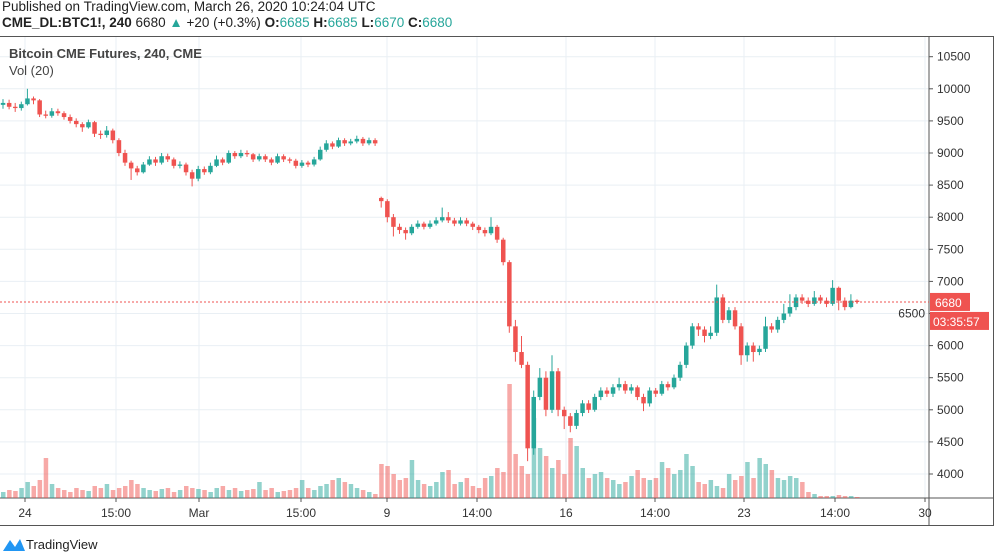 This screenshot has height=552, width=994. Describe the element at coordinates (294, 22) in the screenshot. I see `open-value: 6685` at that location.